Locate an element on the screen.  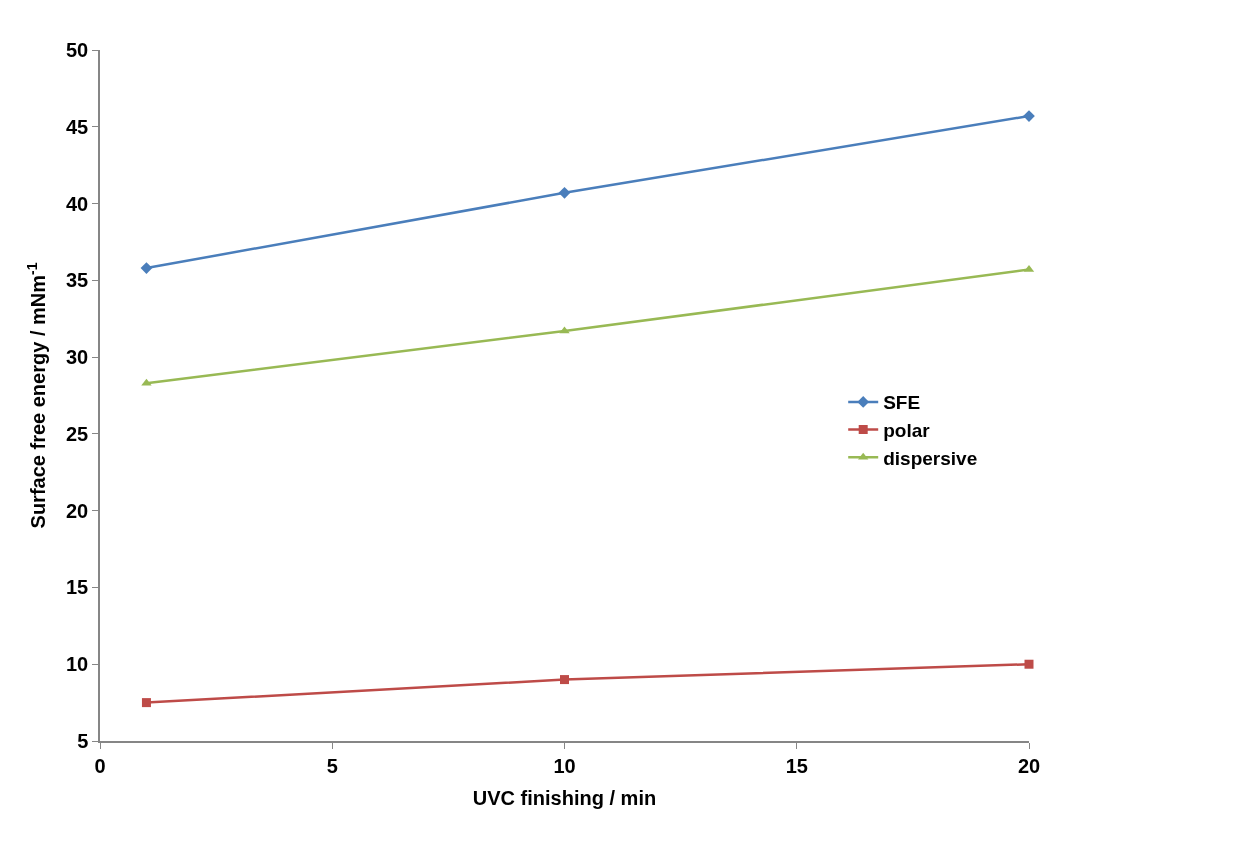
x-tick-label: 20 is located at coordinates (1029, 765).